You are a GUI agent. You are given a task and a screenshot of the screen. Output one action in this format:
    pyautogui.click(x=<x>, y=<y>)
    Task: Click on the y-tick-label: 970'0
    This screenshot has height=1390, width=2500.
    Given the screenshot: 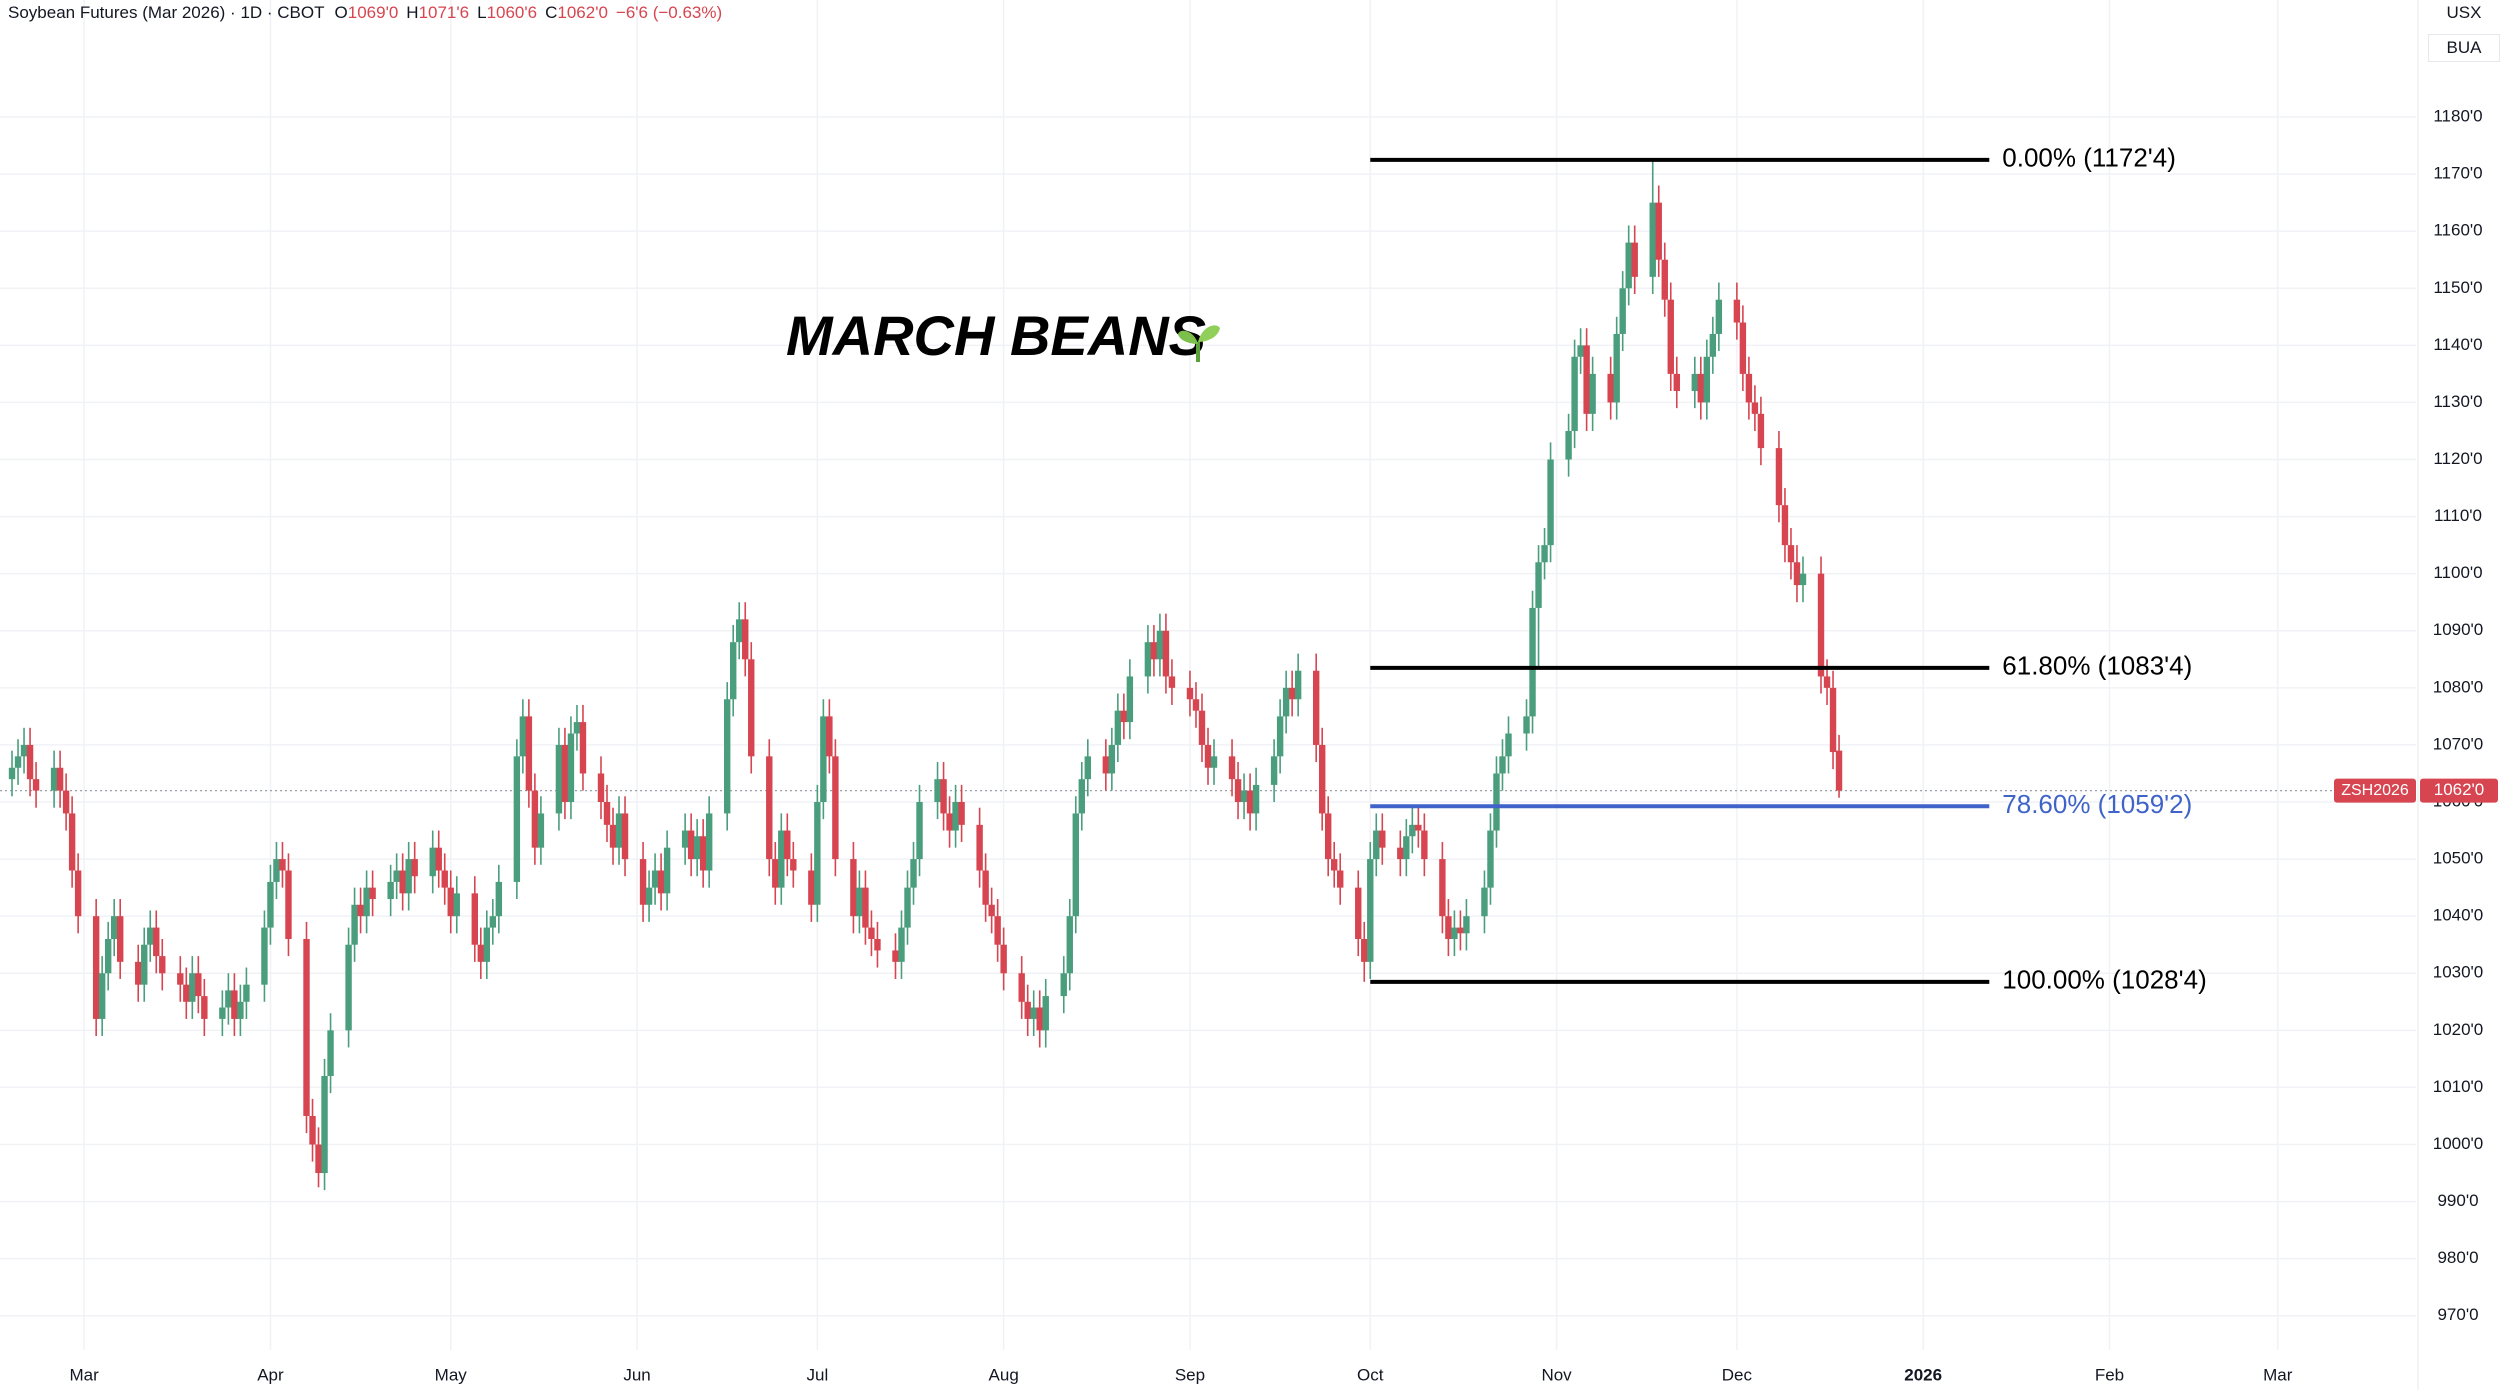 What is the action you would take?
    pyautogui.click(x=2457, y=1314)
    